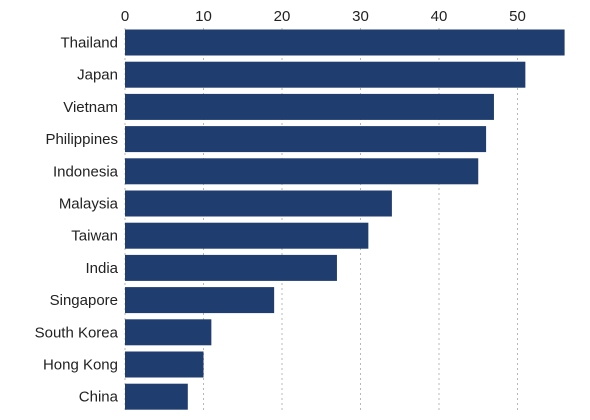 The image size is (590, 420). What do you see at coordinates (125, 16) in the screenshot?
I see `x-tick-label-0: 0` at bounding box center [125, 16].